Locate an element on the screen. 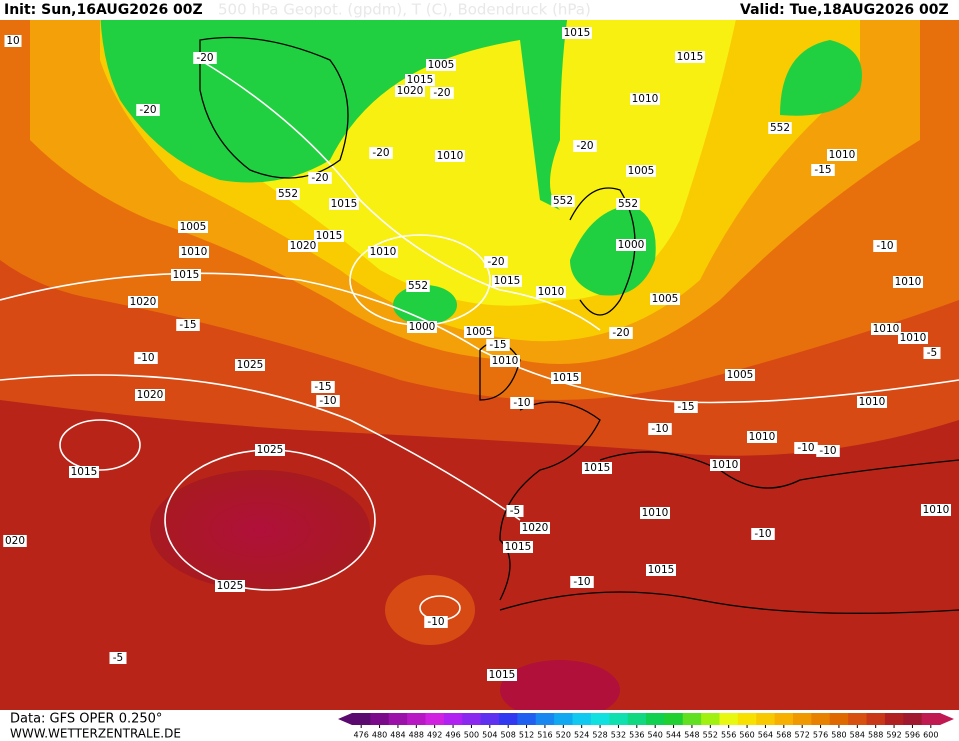 This screenshot has height=741, width=959. colorbar-label: 492 is located at coordinates (434, 735).